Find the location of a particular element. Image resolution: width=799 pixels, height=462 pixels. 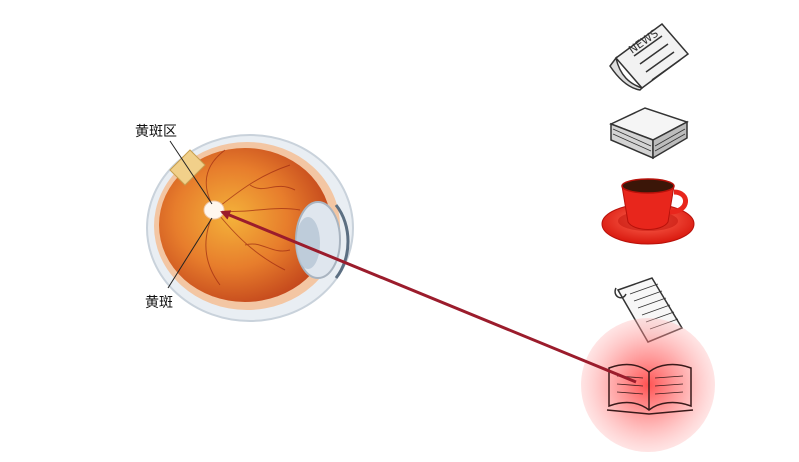

newspaper-icon: NEWS is located at coordinates (649, 56).